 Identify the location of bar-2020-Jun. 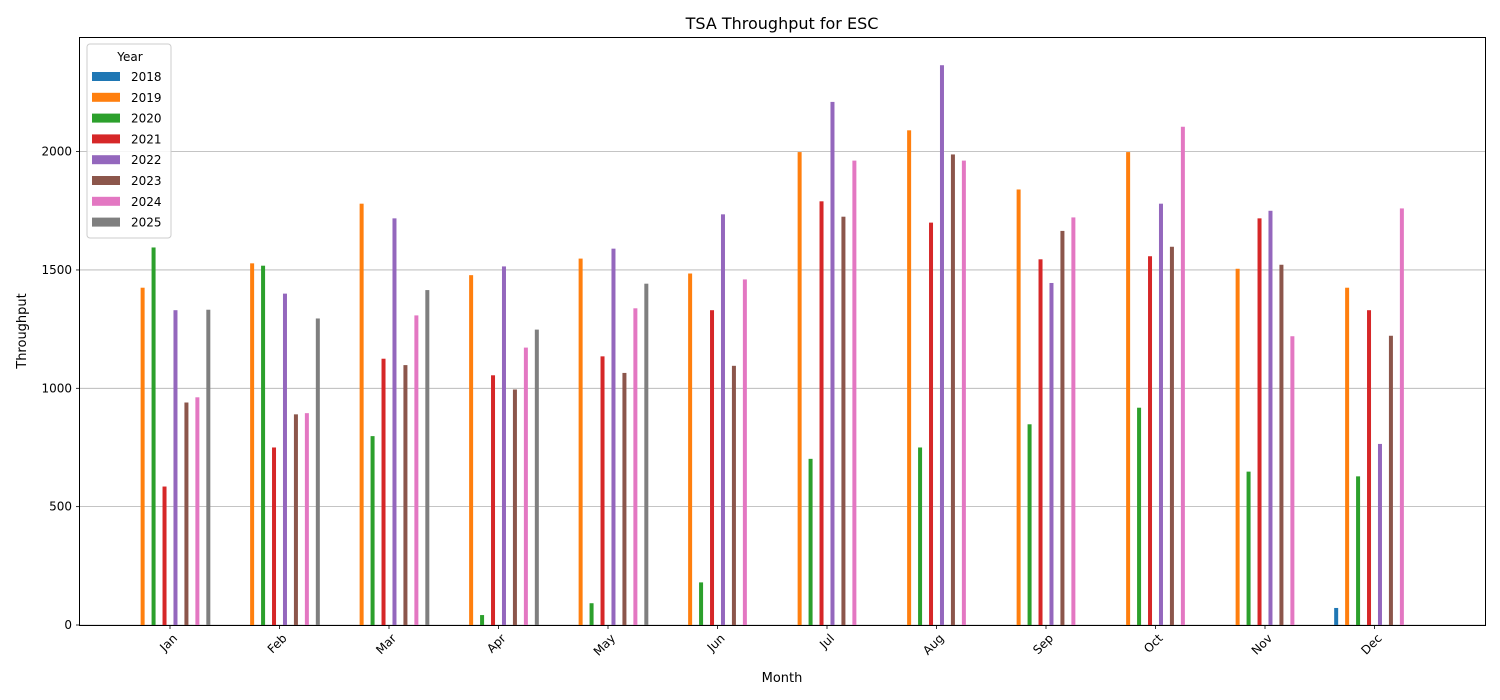
(701, 603).